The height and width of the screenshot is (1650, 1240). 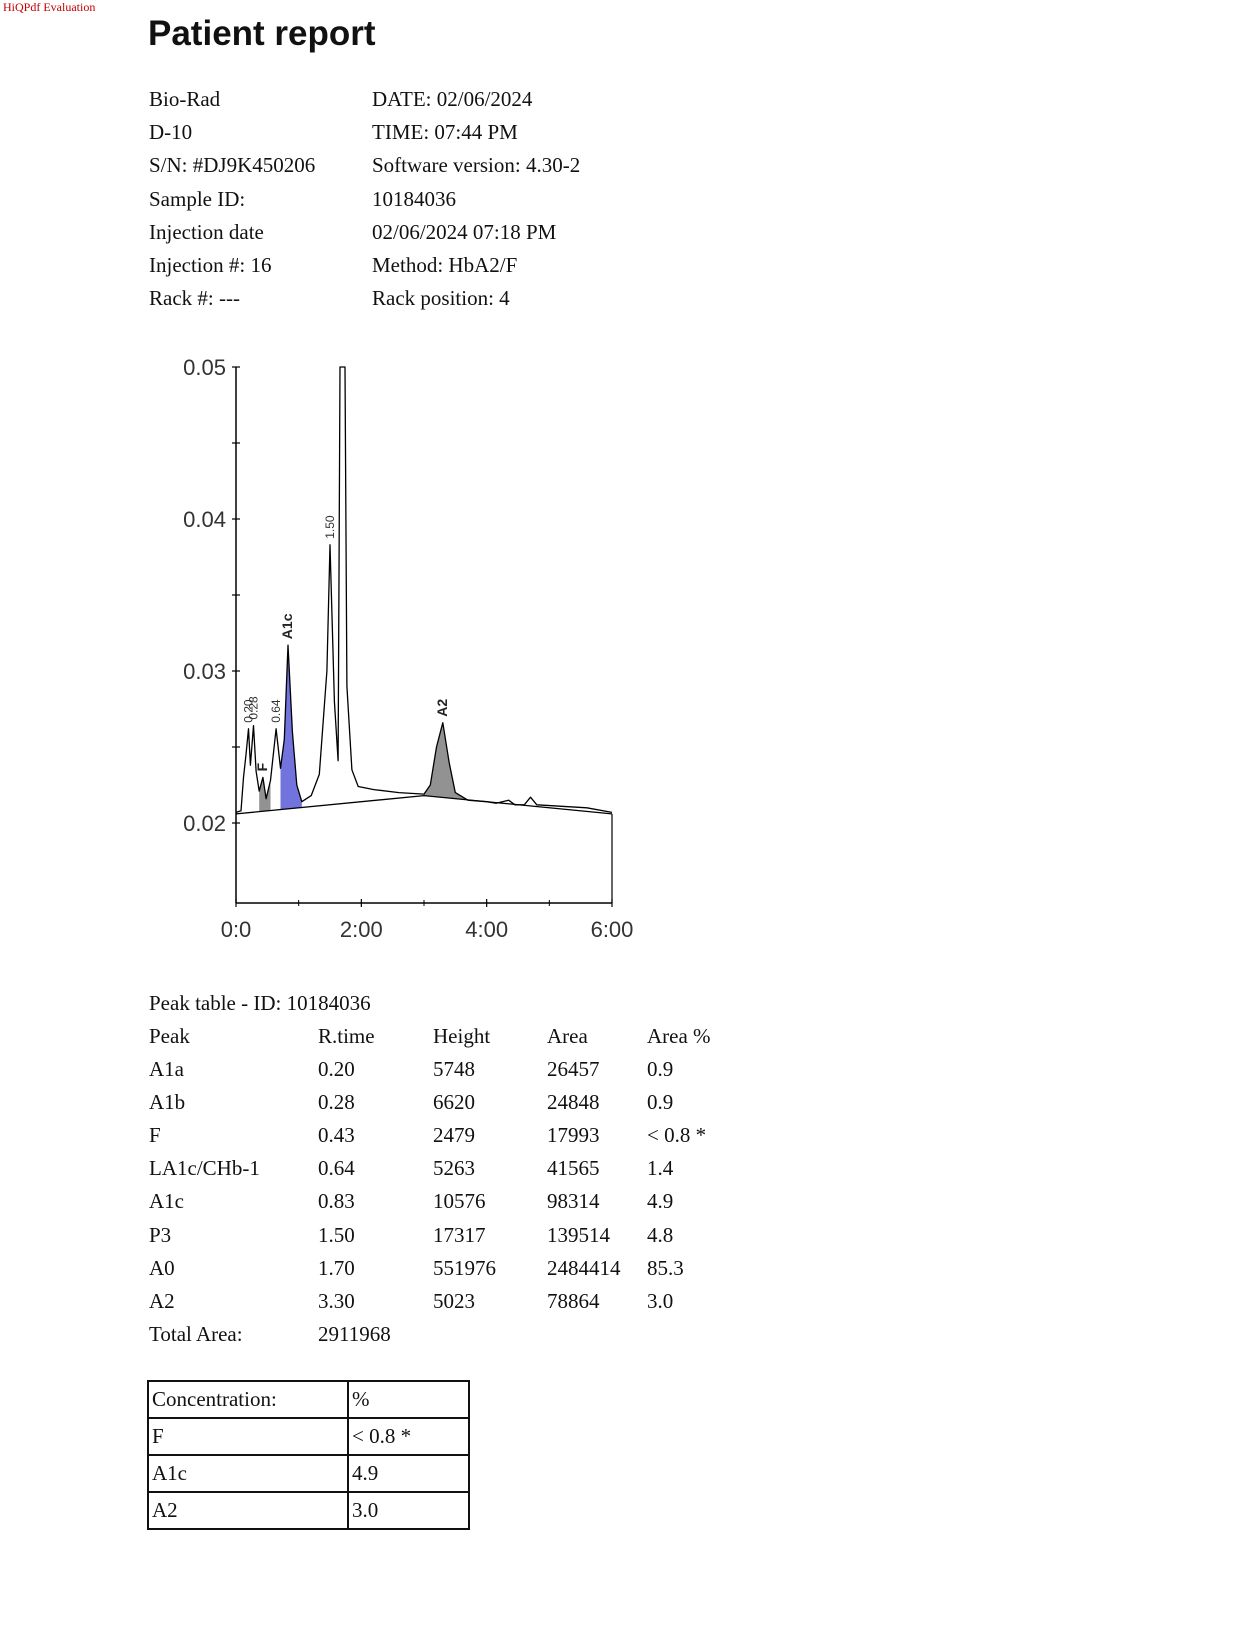 I want to click on info-row: Bio-Rad DATE: 02/06/2024, so click(x=364, y=99).